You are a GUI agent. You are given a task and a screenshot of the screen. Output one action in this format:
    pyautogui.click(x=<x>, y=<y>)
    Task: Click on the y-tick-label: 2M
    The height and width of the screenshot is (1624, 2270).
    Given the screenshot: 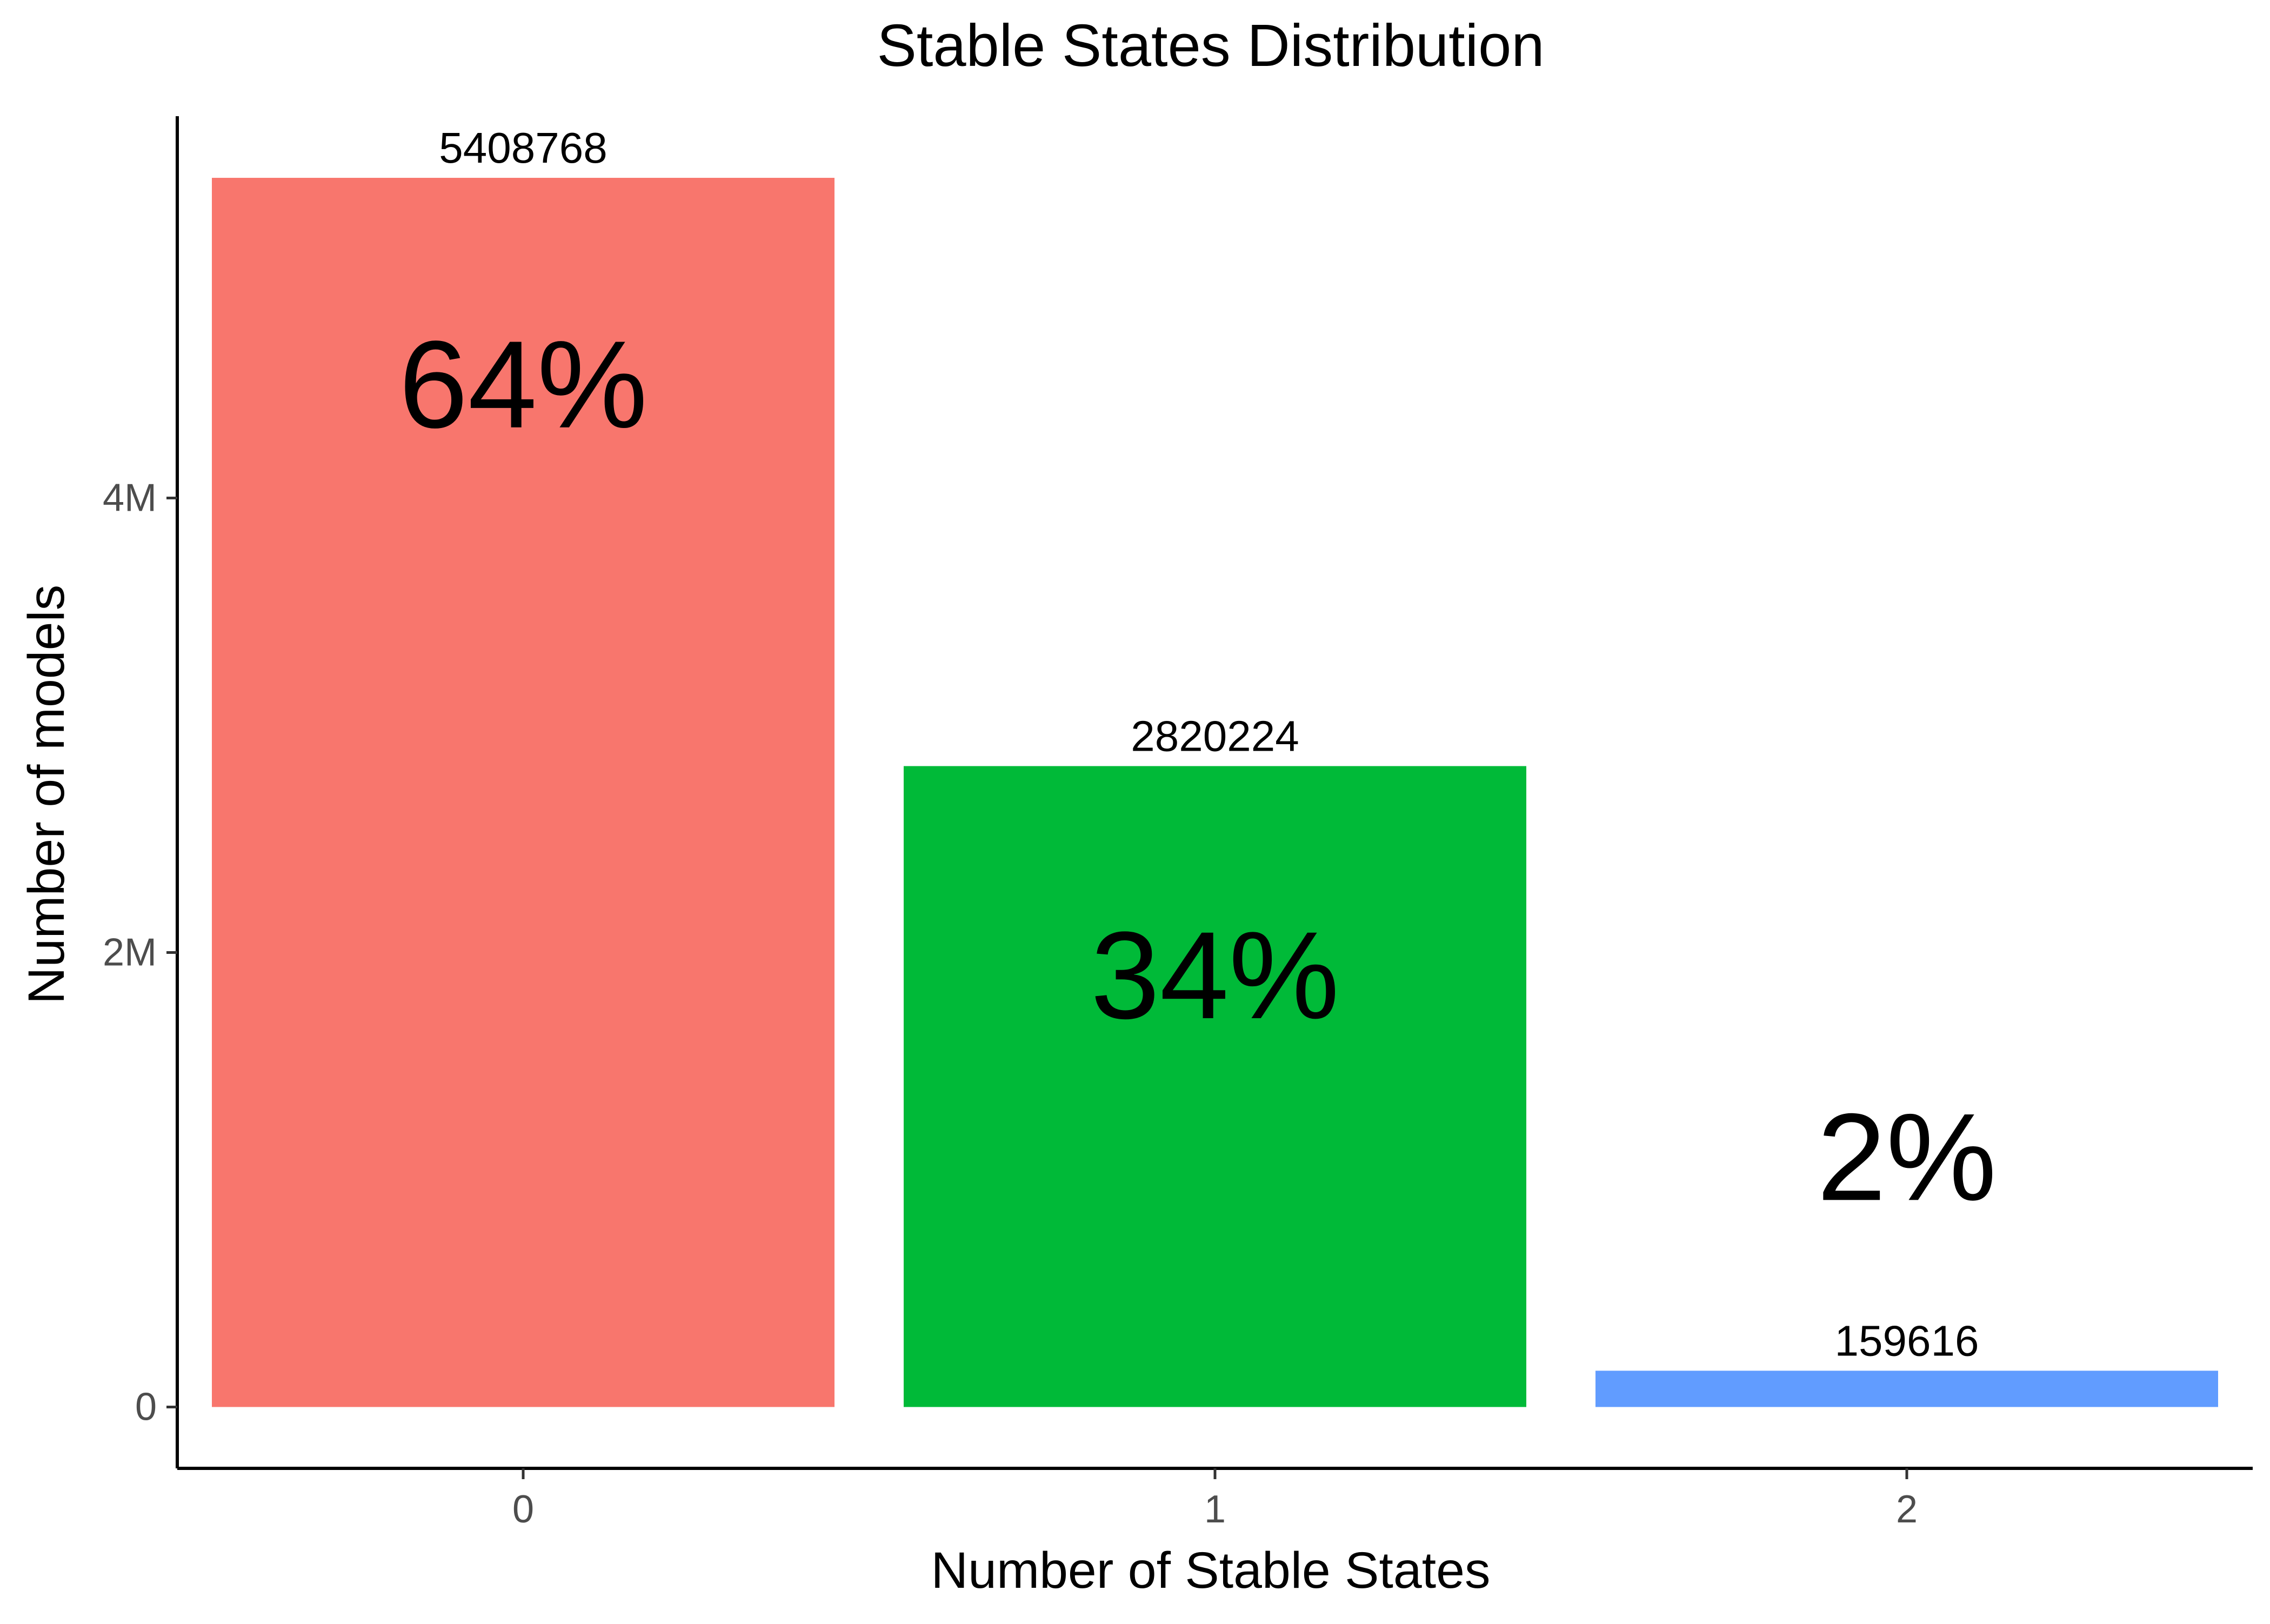 What is the action you would take?
    pyautogui.click(x=130, y=953)
    